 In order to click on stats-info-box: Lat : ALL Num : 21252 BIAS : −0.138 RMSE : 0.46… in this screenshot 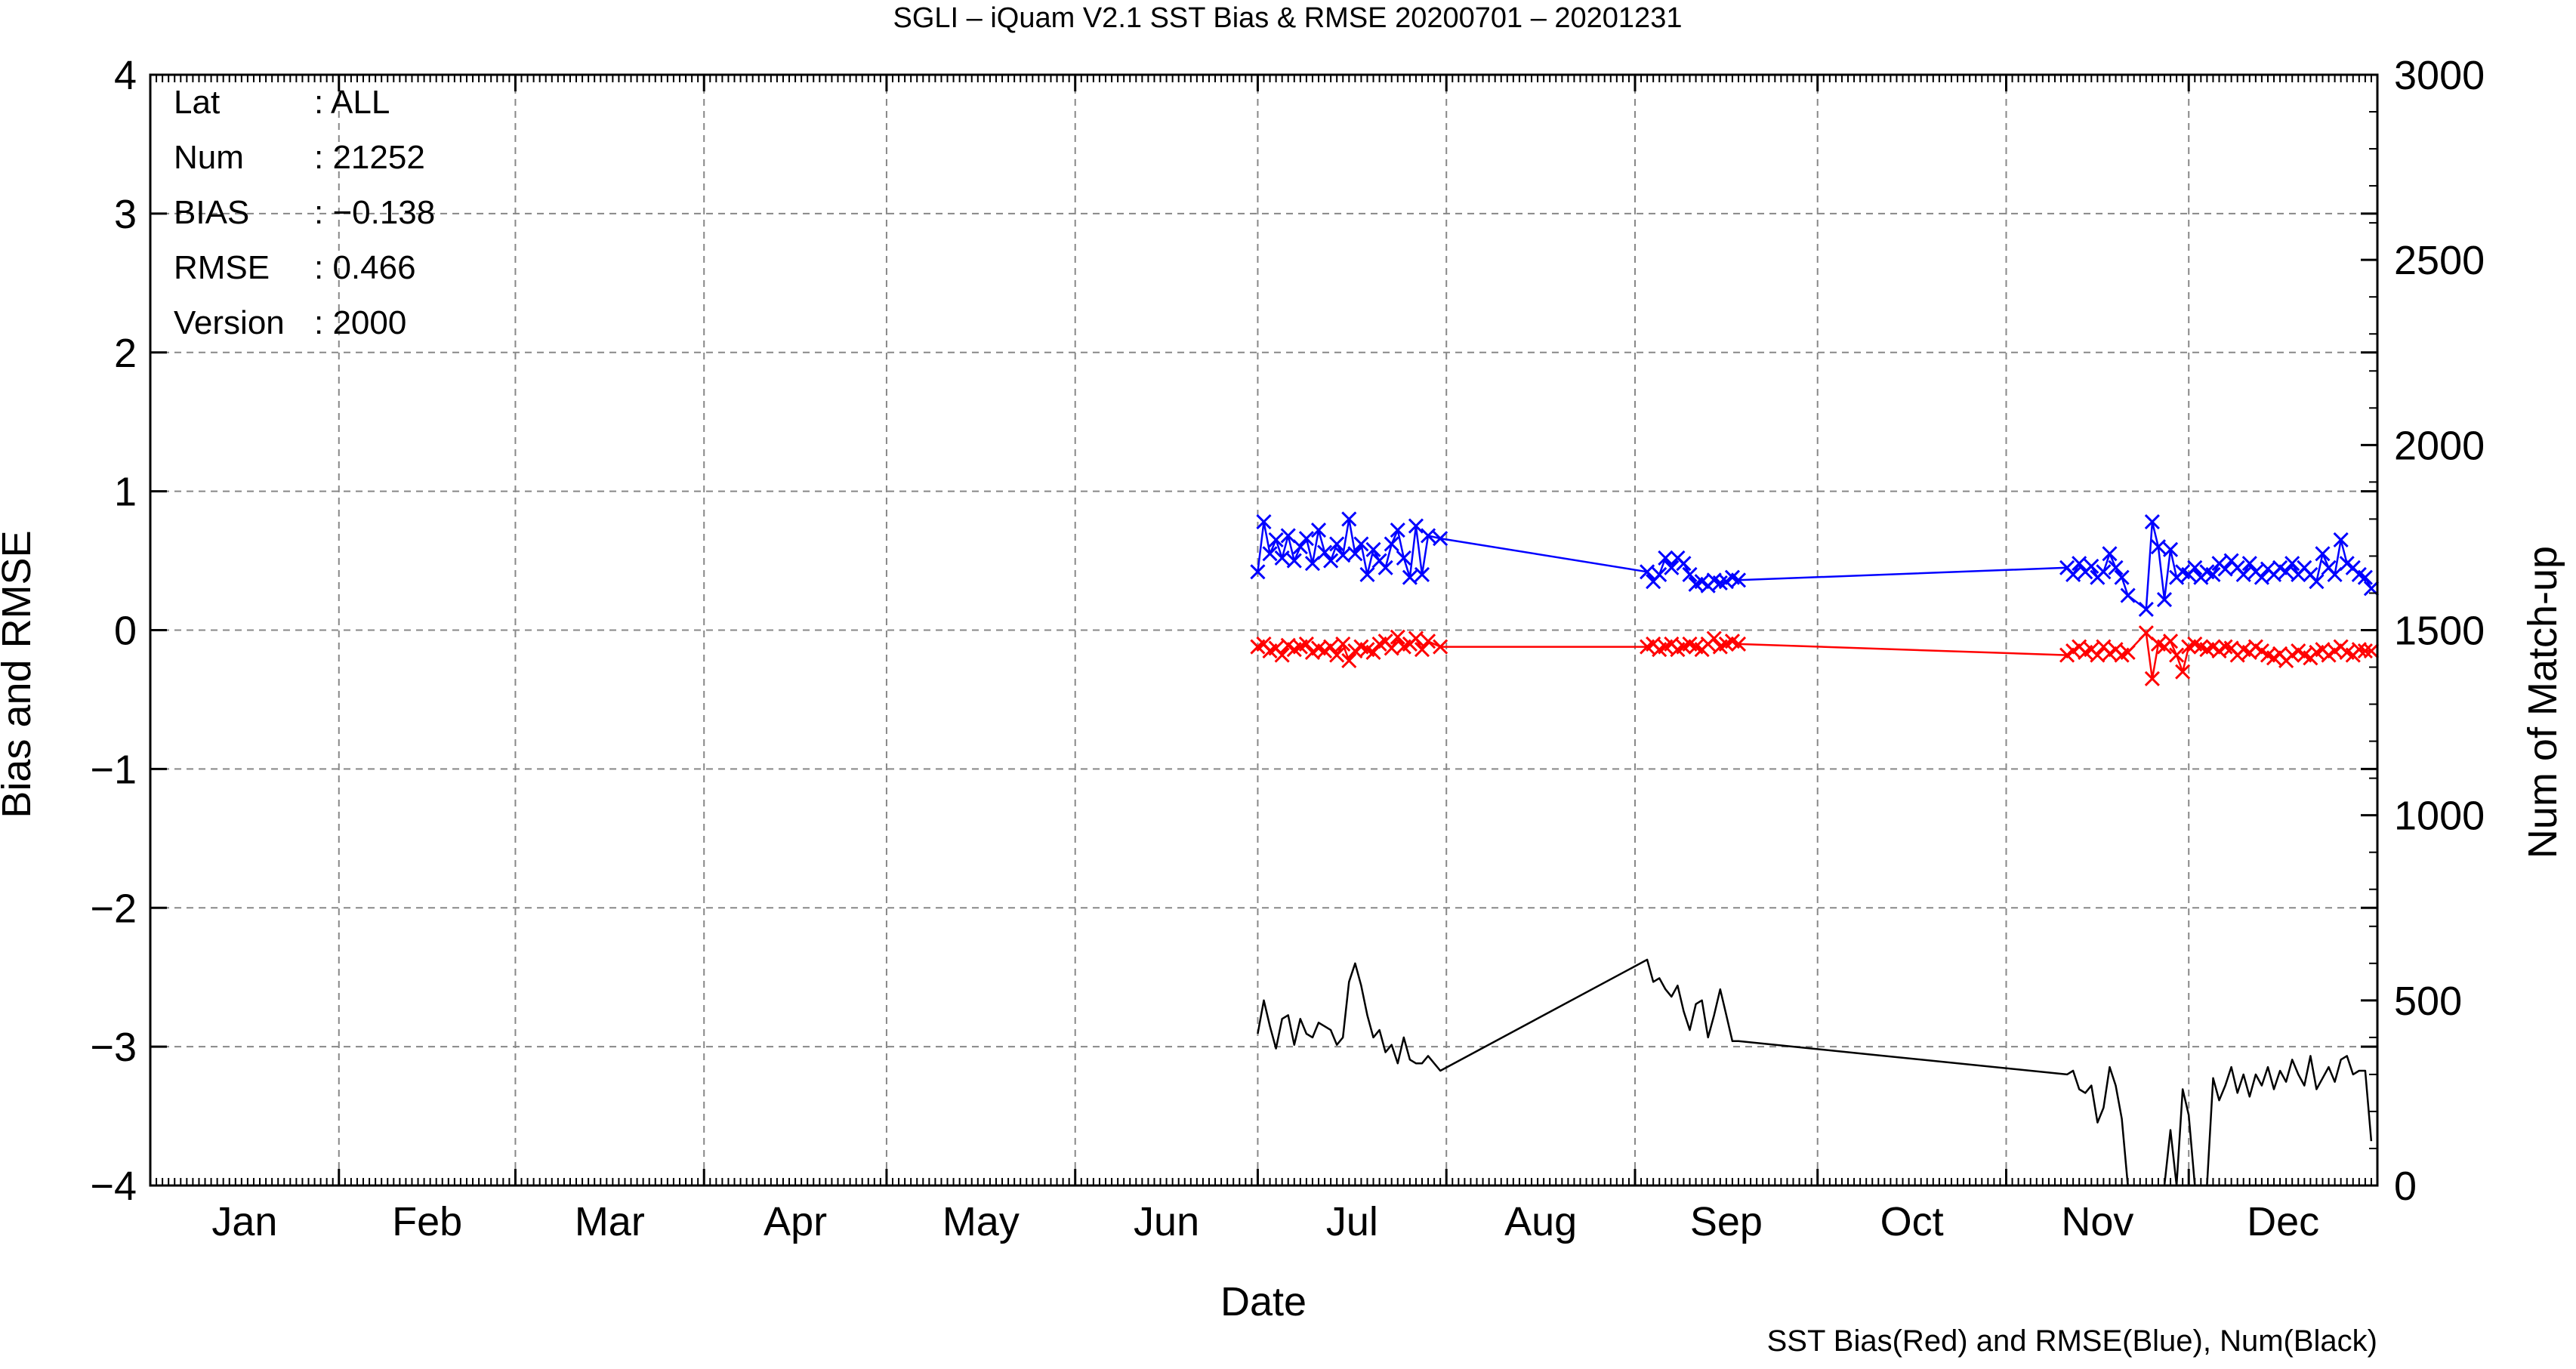, I will do `click(304, 212)`.